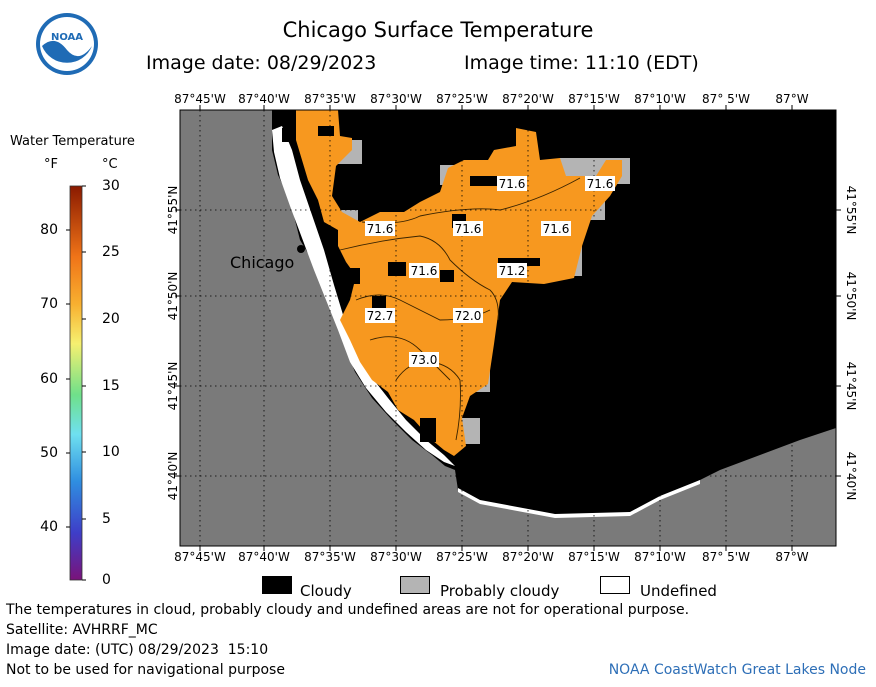 This screenshot has width=876, height=687. I want to click on lon-label-bottom: 87°40'W, so click(264, 557).